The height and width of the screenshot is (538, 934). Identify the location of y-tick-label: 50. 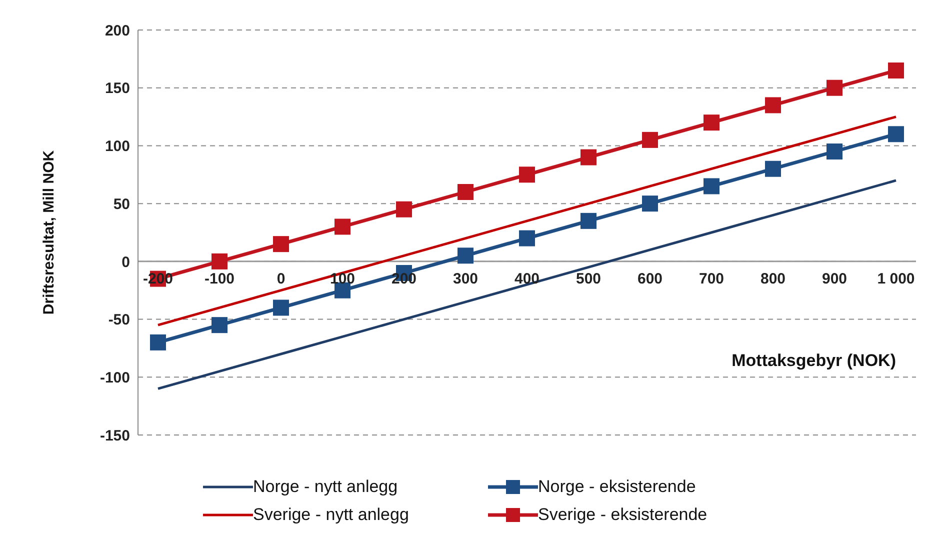
(121, 204).